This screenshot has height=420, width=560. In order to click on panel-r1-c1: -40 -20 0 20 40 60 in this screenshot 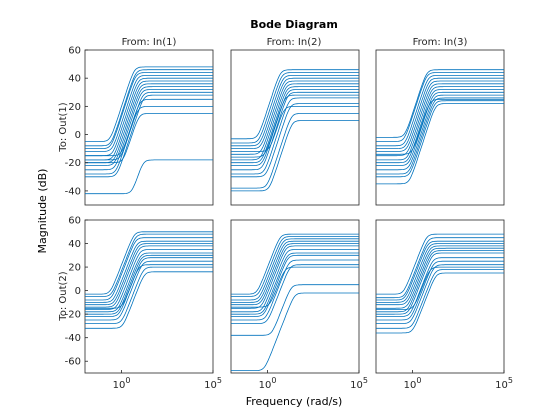, I will do `click(139, 126)`.